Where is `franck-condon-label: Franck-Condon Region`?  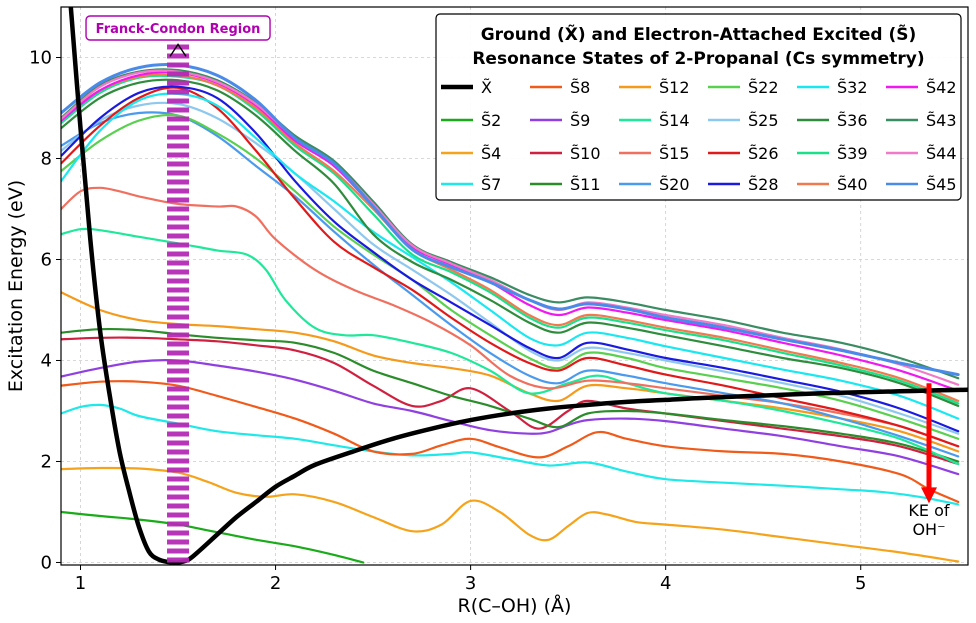 franck-condon-label: Franck-Condon Region is located at coordinates (178, 29).